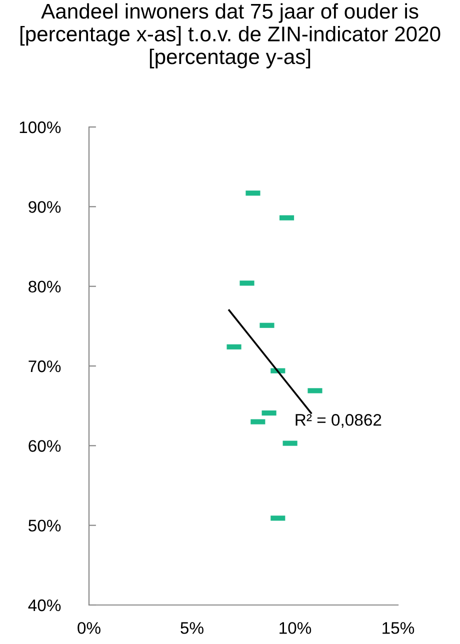 This screenshot has height=644, width=460. I want to click on annotation: R² = 0,0862, so click(339, 421).